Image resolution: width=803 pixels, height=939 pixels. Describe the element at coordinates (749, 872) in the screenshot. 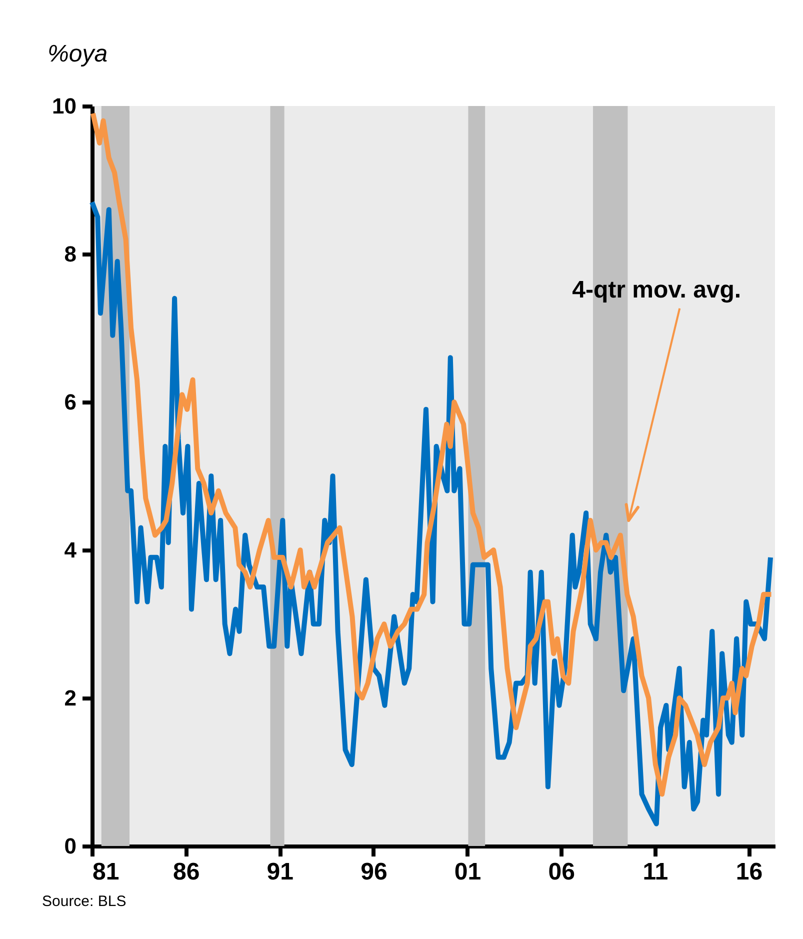

I see `x-tick-label: 16` at that location.